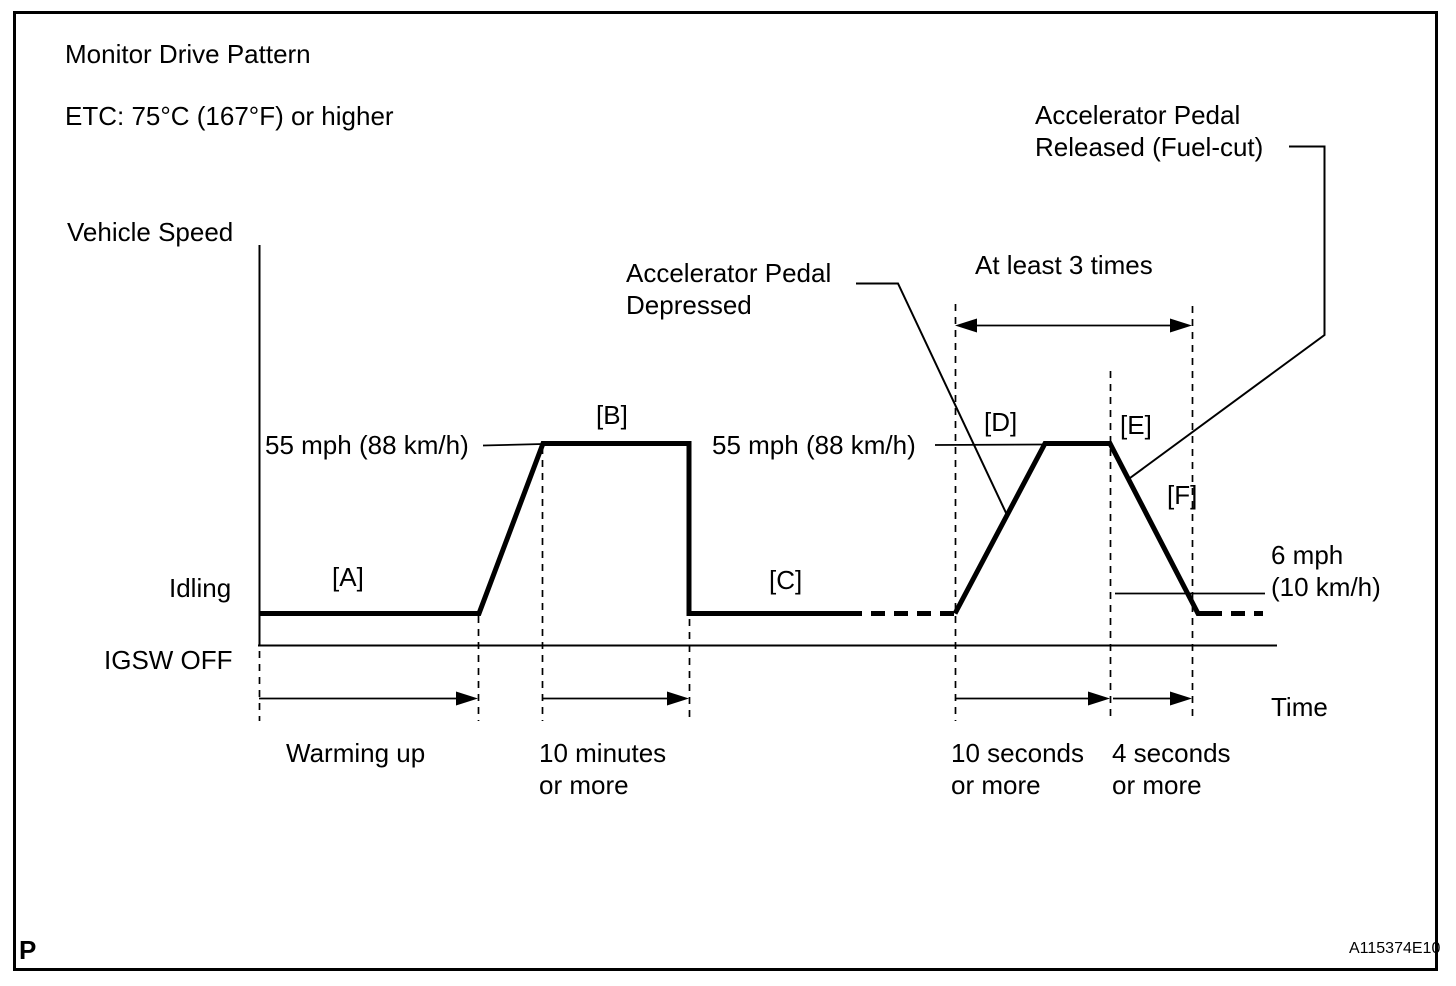 This screenshot has width=1456, height=986. What do you see at coordinates (1099, 698) in the screenshot?
I see `ten-seconds-arrow-head` at bounding box center [1099, 698].